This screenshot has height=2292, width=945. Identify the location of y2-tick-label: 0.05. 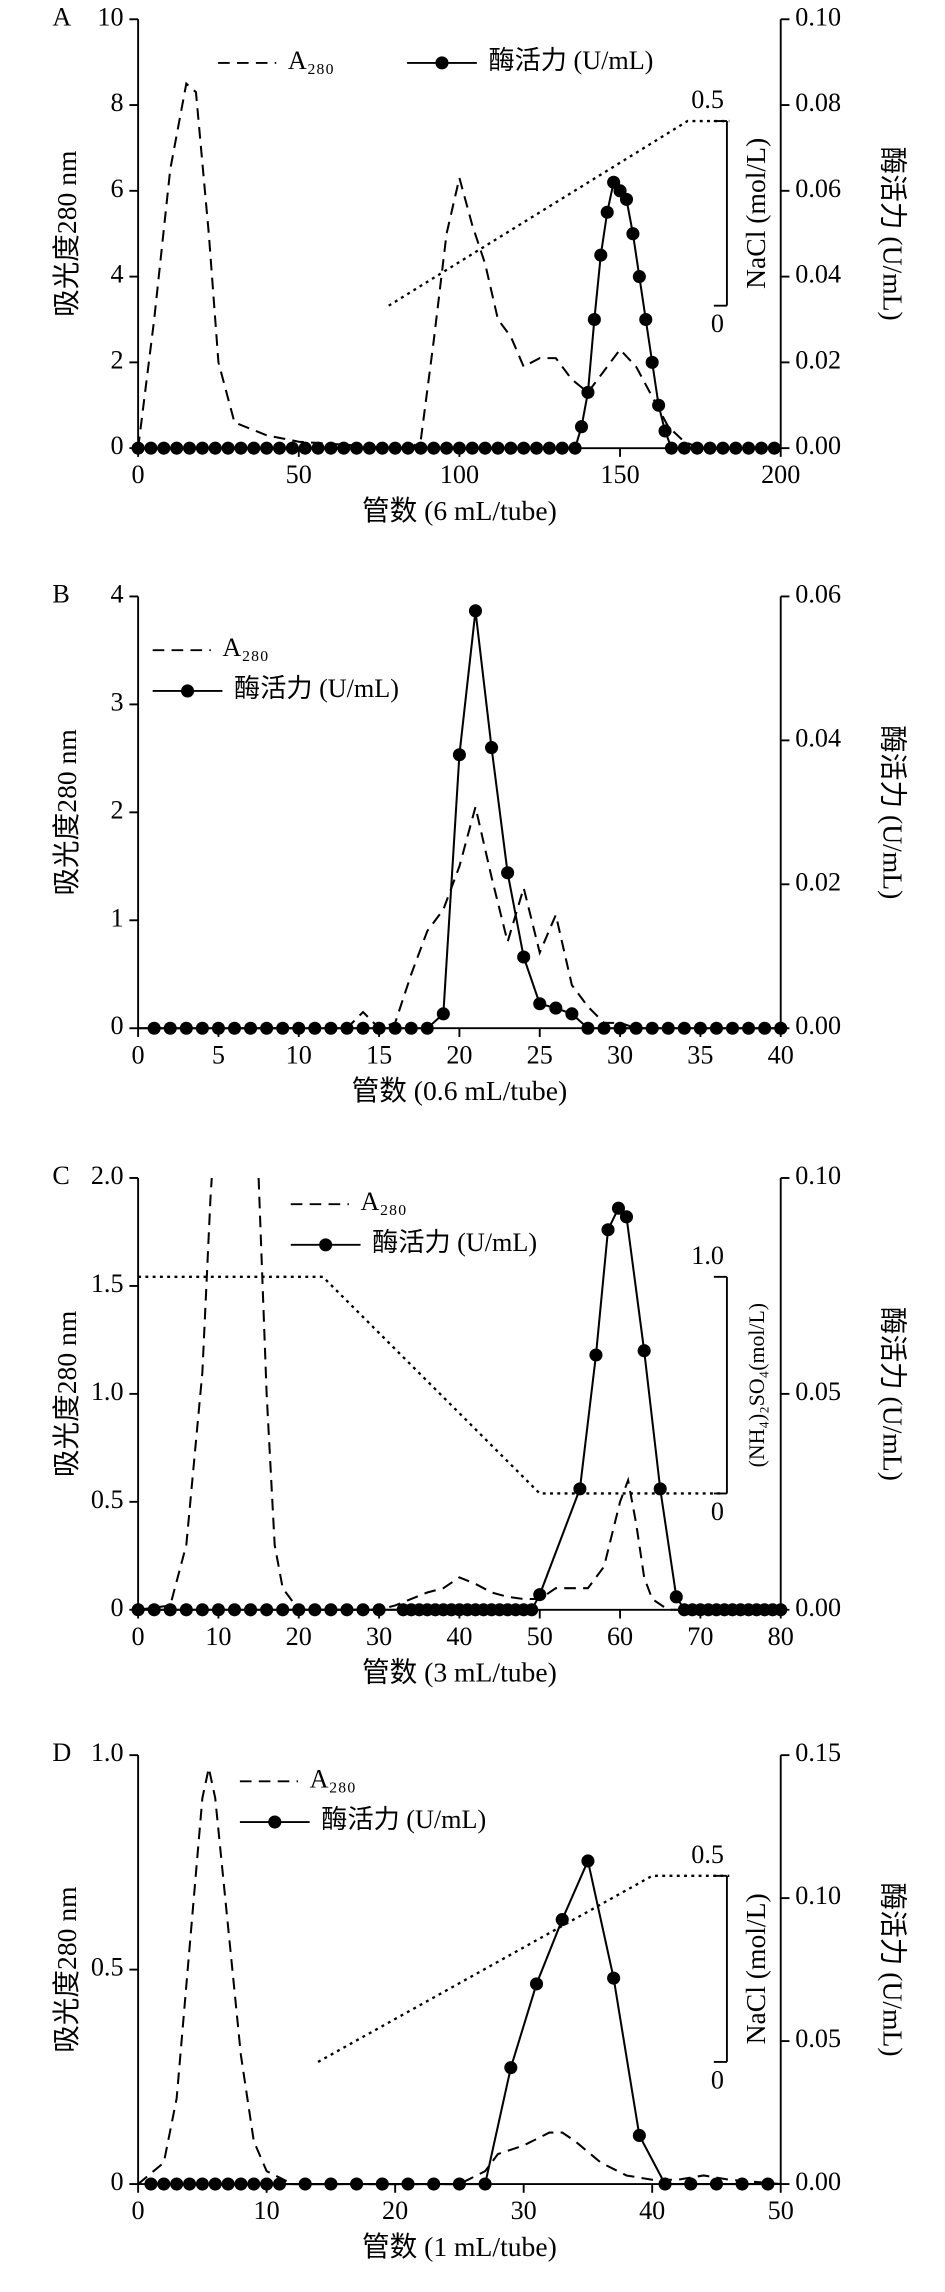
(818, 2038).